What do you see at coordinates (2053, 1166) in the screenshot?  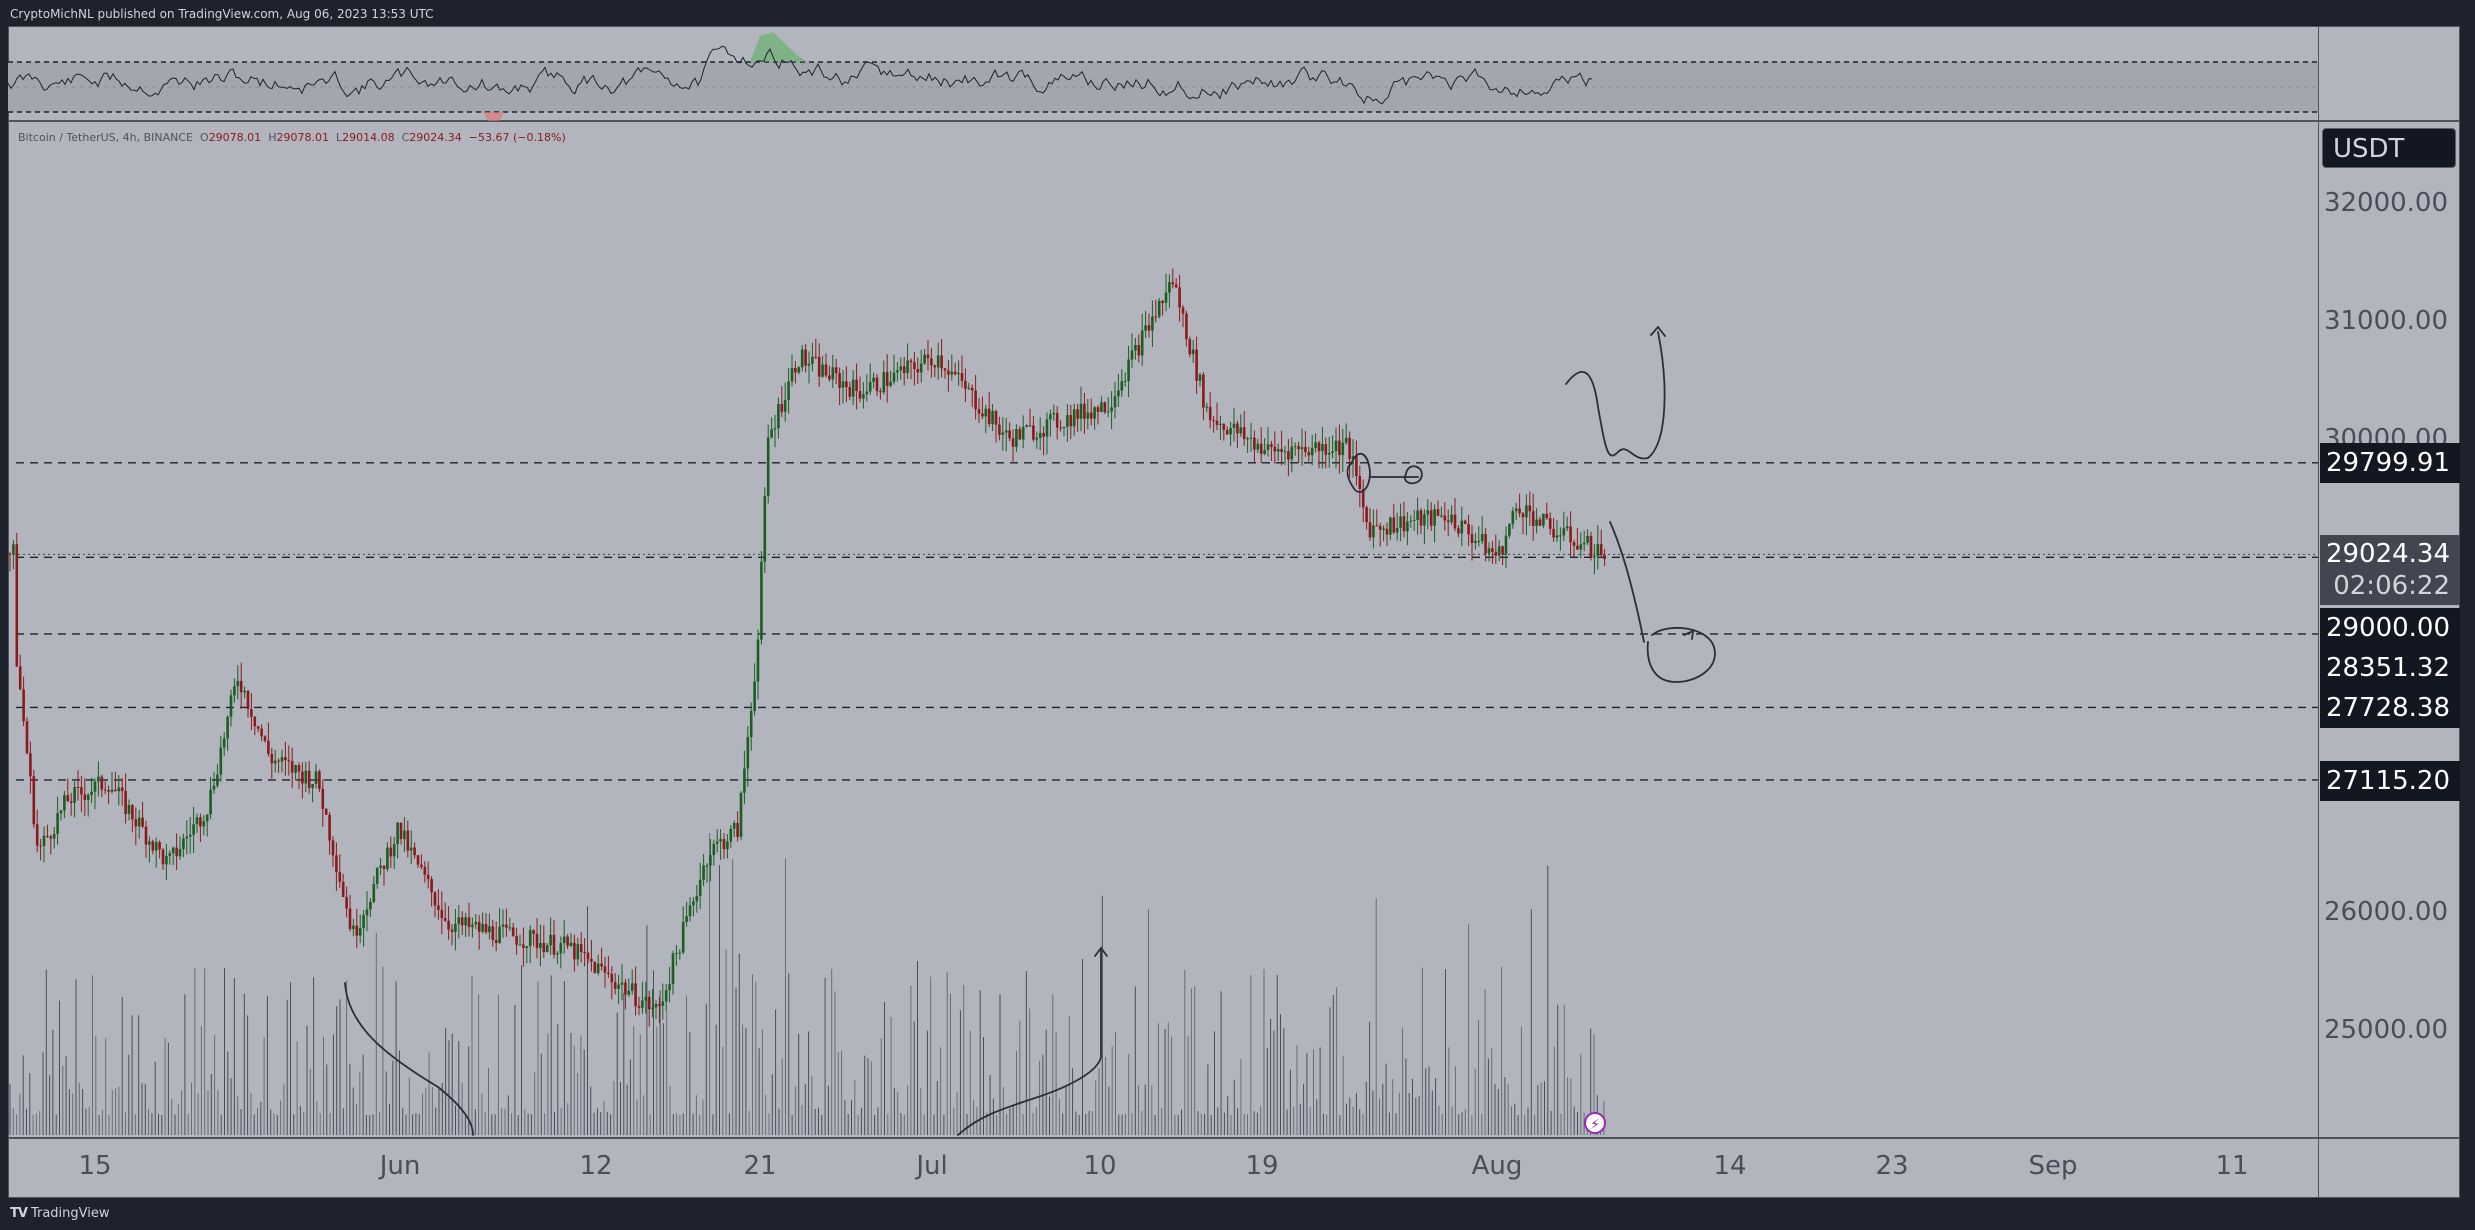 I see `time-tick: Sep` at bounding box center [2053, 1166].